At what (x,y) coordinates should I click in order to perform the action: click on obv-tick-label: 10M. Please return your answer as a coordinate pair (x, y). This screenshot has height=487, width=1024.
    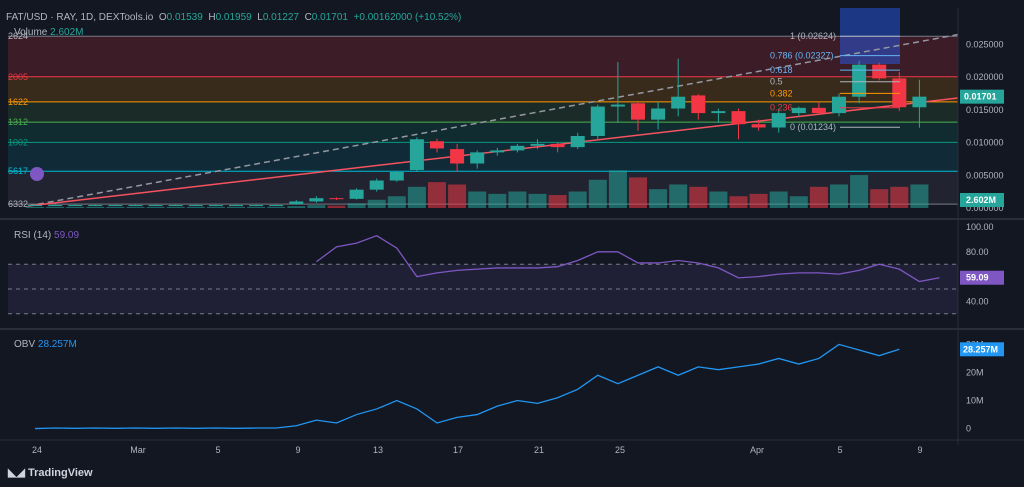
    Looking at the image, I should click on (975, 401).